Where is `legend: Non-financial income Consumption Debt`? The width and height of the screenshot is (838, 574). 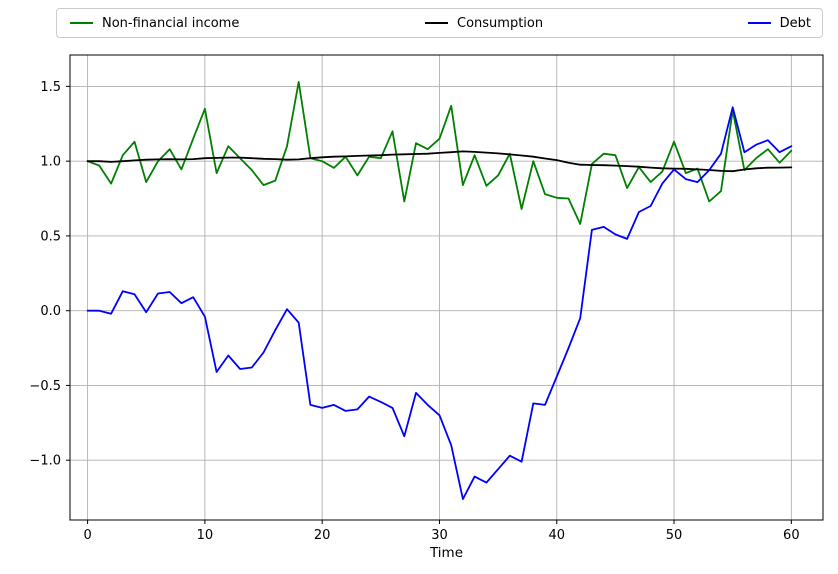 legend: Non-financial income Consumption Debt is located at coordinates (439, 23).